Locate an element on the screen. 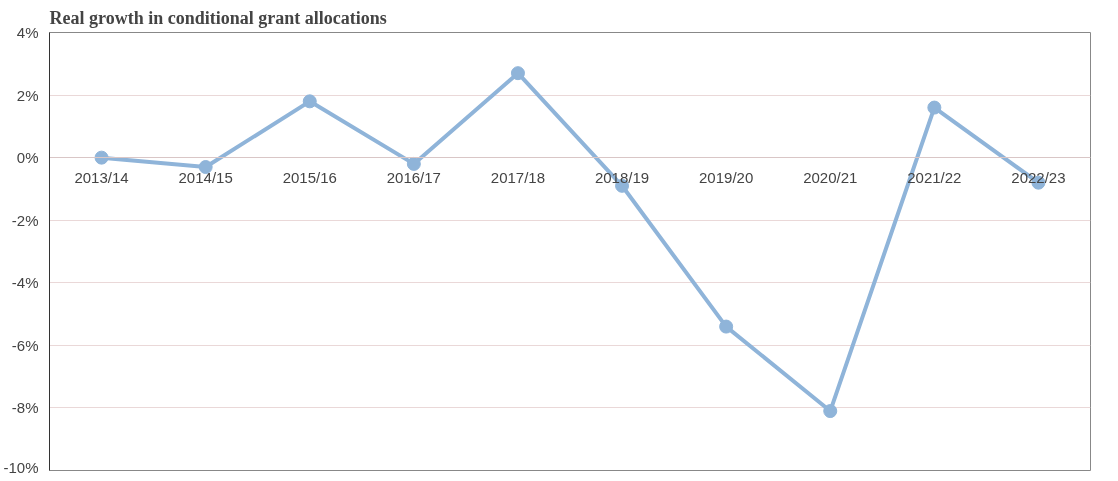 This screenshot has height=481, width=1118. y-tick-label: 0% is located at coordinates (27, 158).